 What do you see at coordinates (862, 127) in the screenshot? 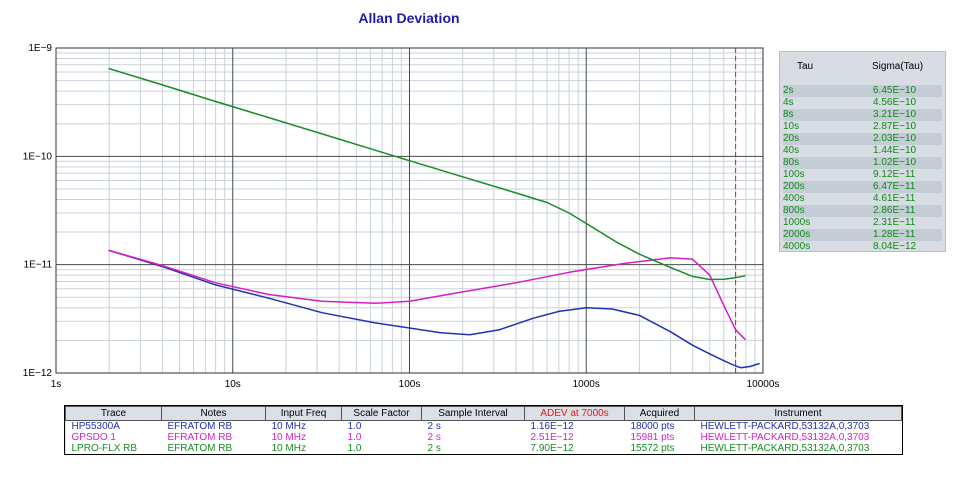
I see `tau-row: 10s 2.87E−10` at bounding box center [862, 127].